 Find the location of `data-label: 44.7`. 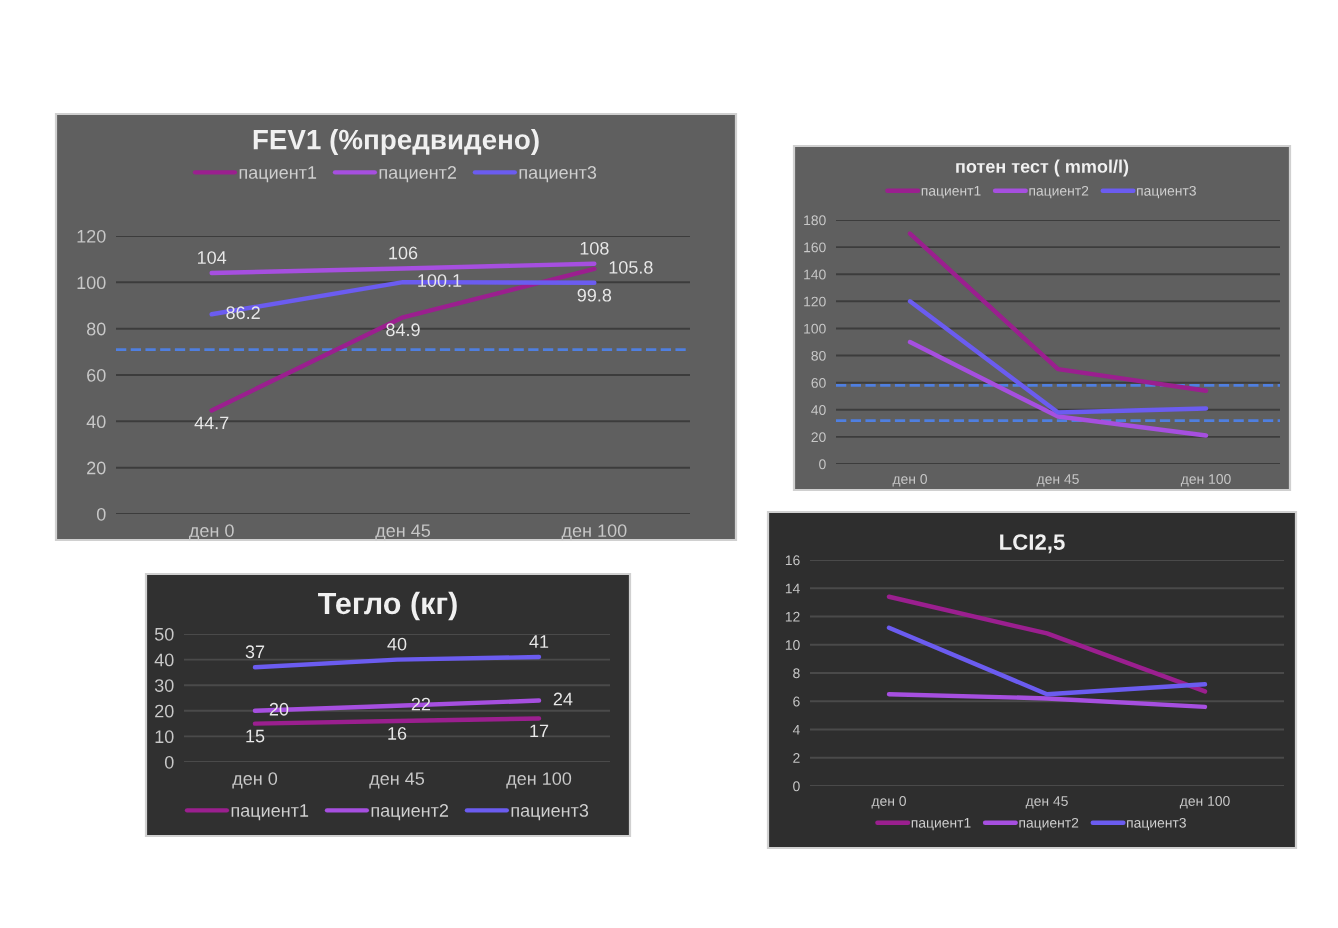

data-label: 44.7 is located at coordinates (211, 423).